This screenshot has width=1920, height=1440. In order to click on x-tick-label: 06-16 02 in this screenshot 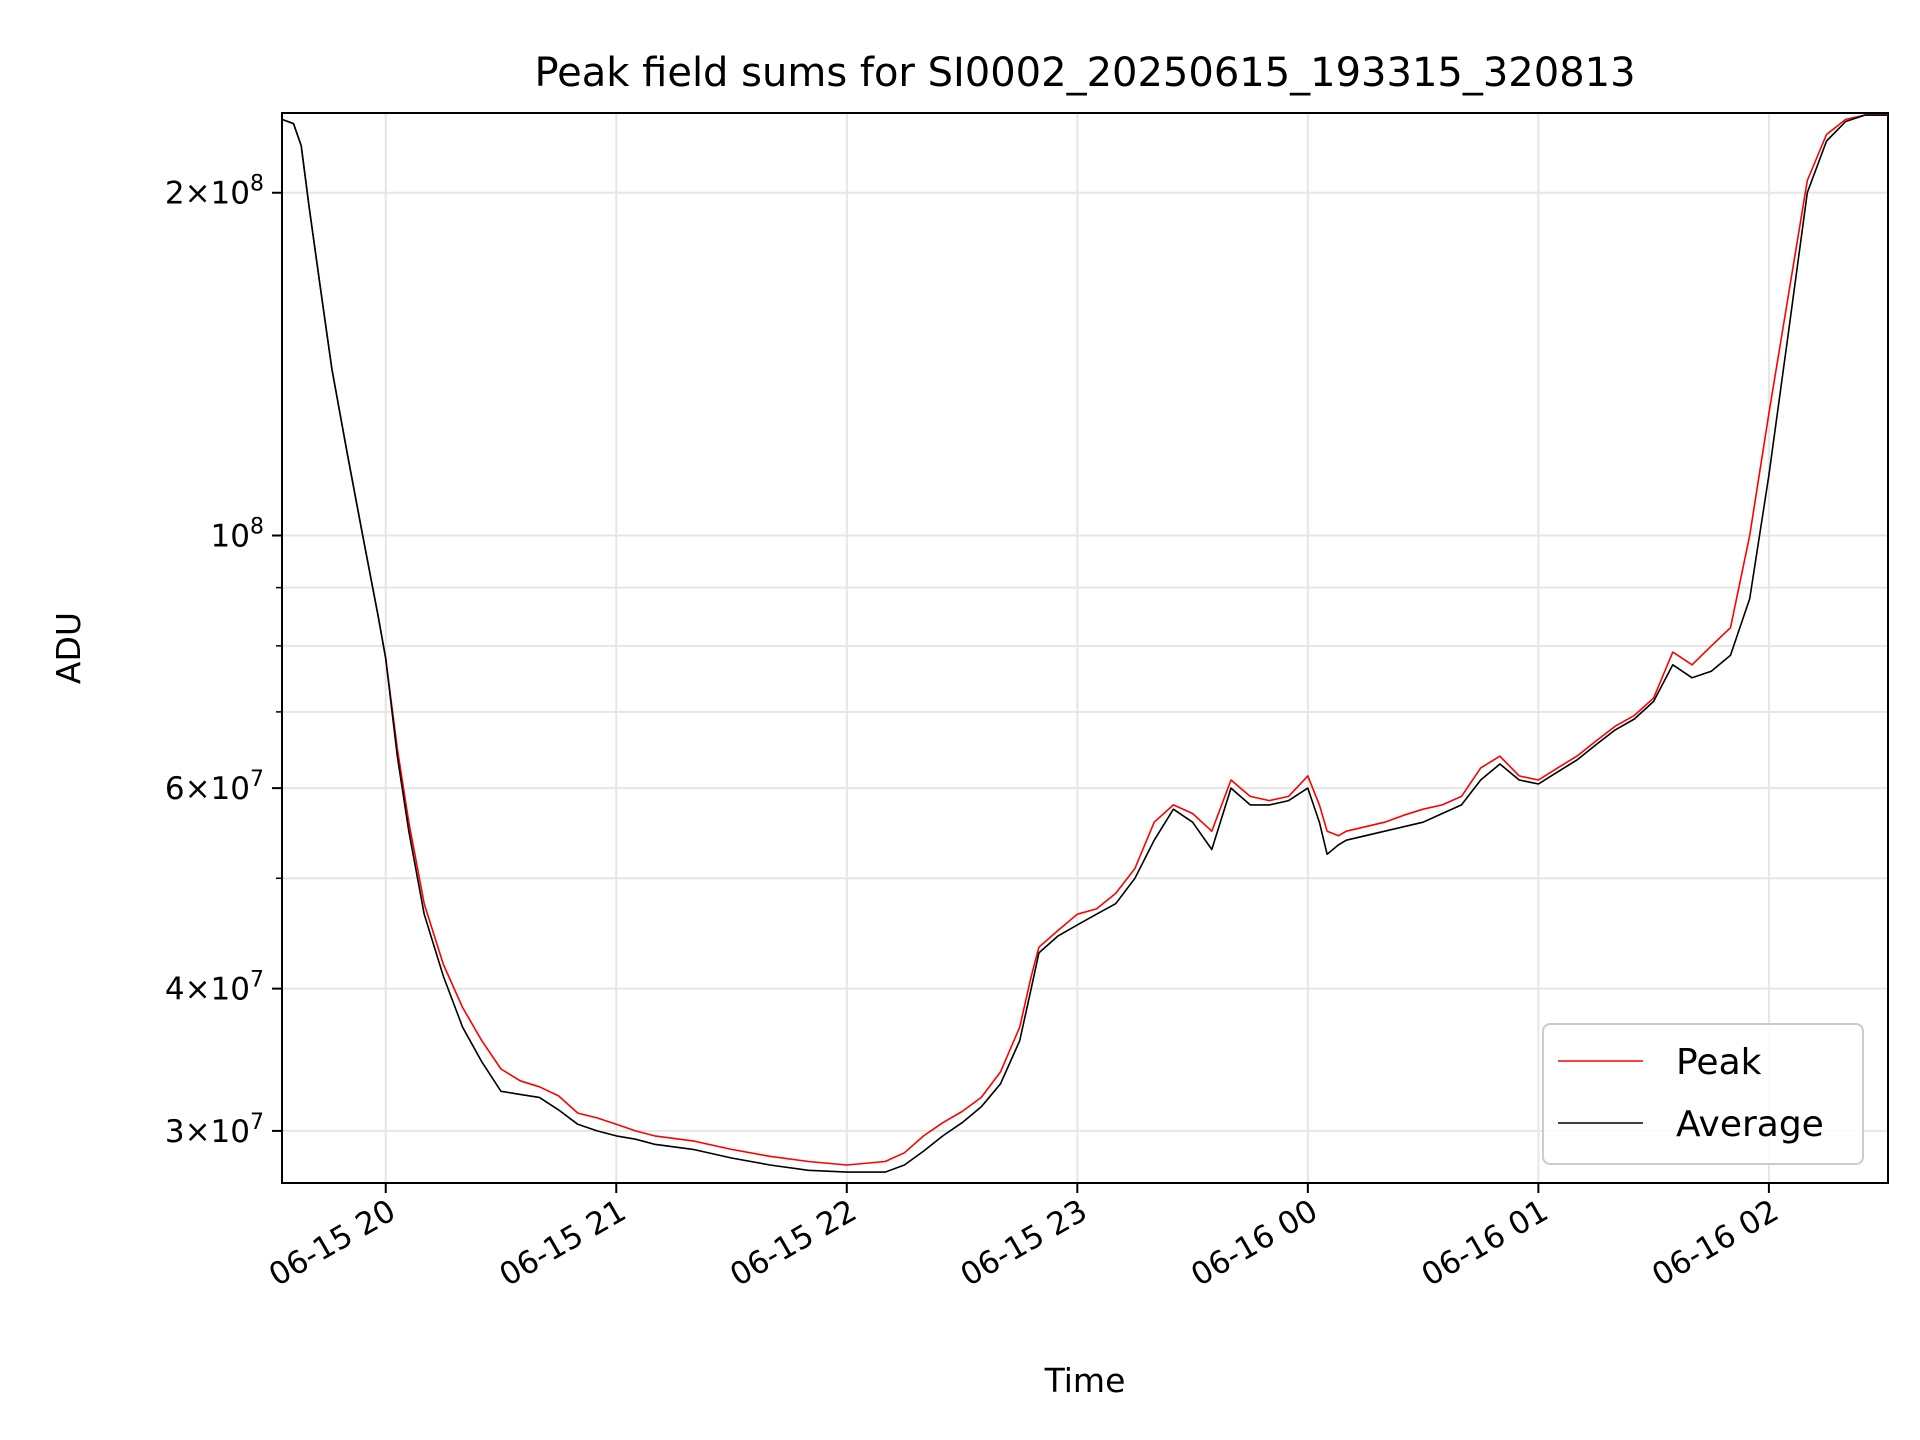, I will do `click(1715, 1243)`.